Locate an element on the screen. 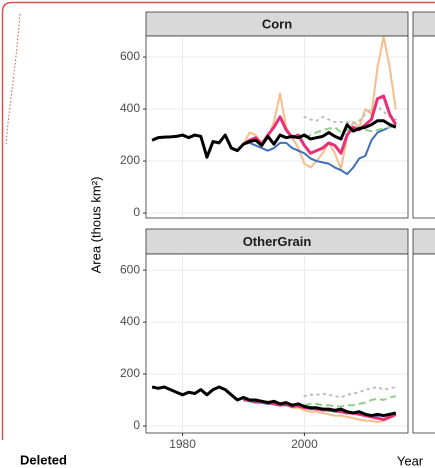  facet-title: OtherGrain is located at coordinates (277, 241).